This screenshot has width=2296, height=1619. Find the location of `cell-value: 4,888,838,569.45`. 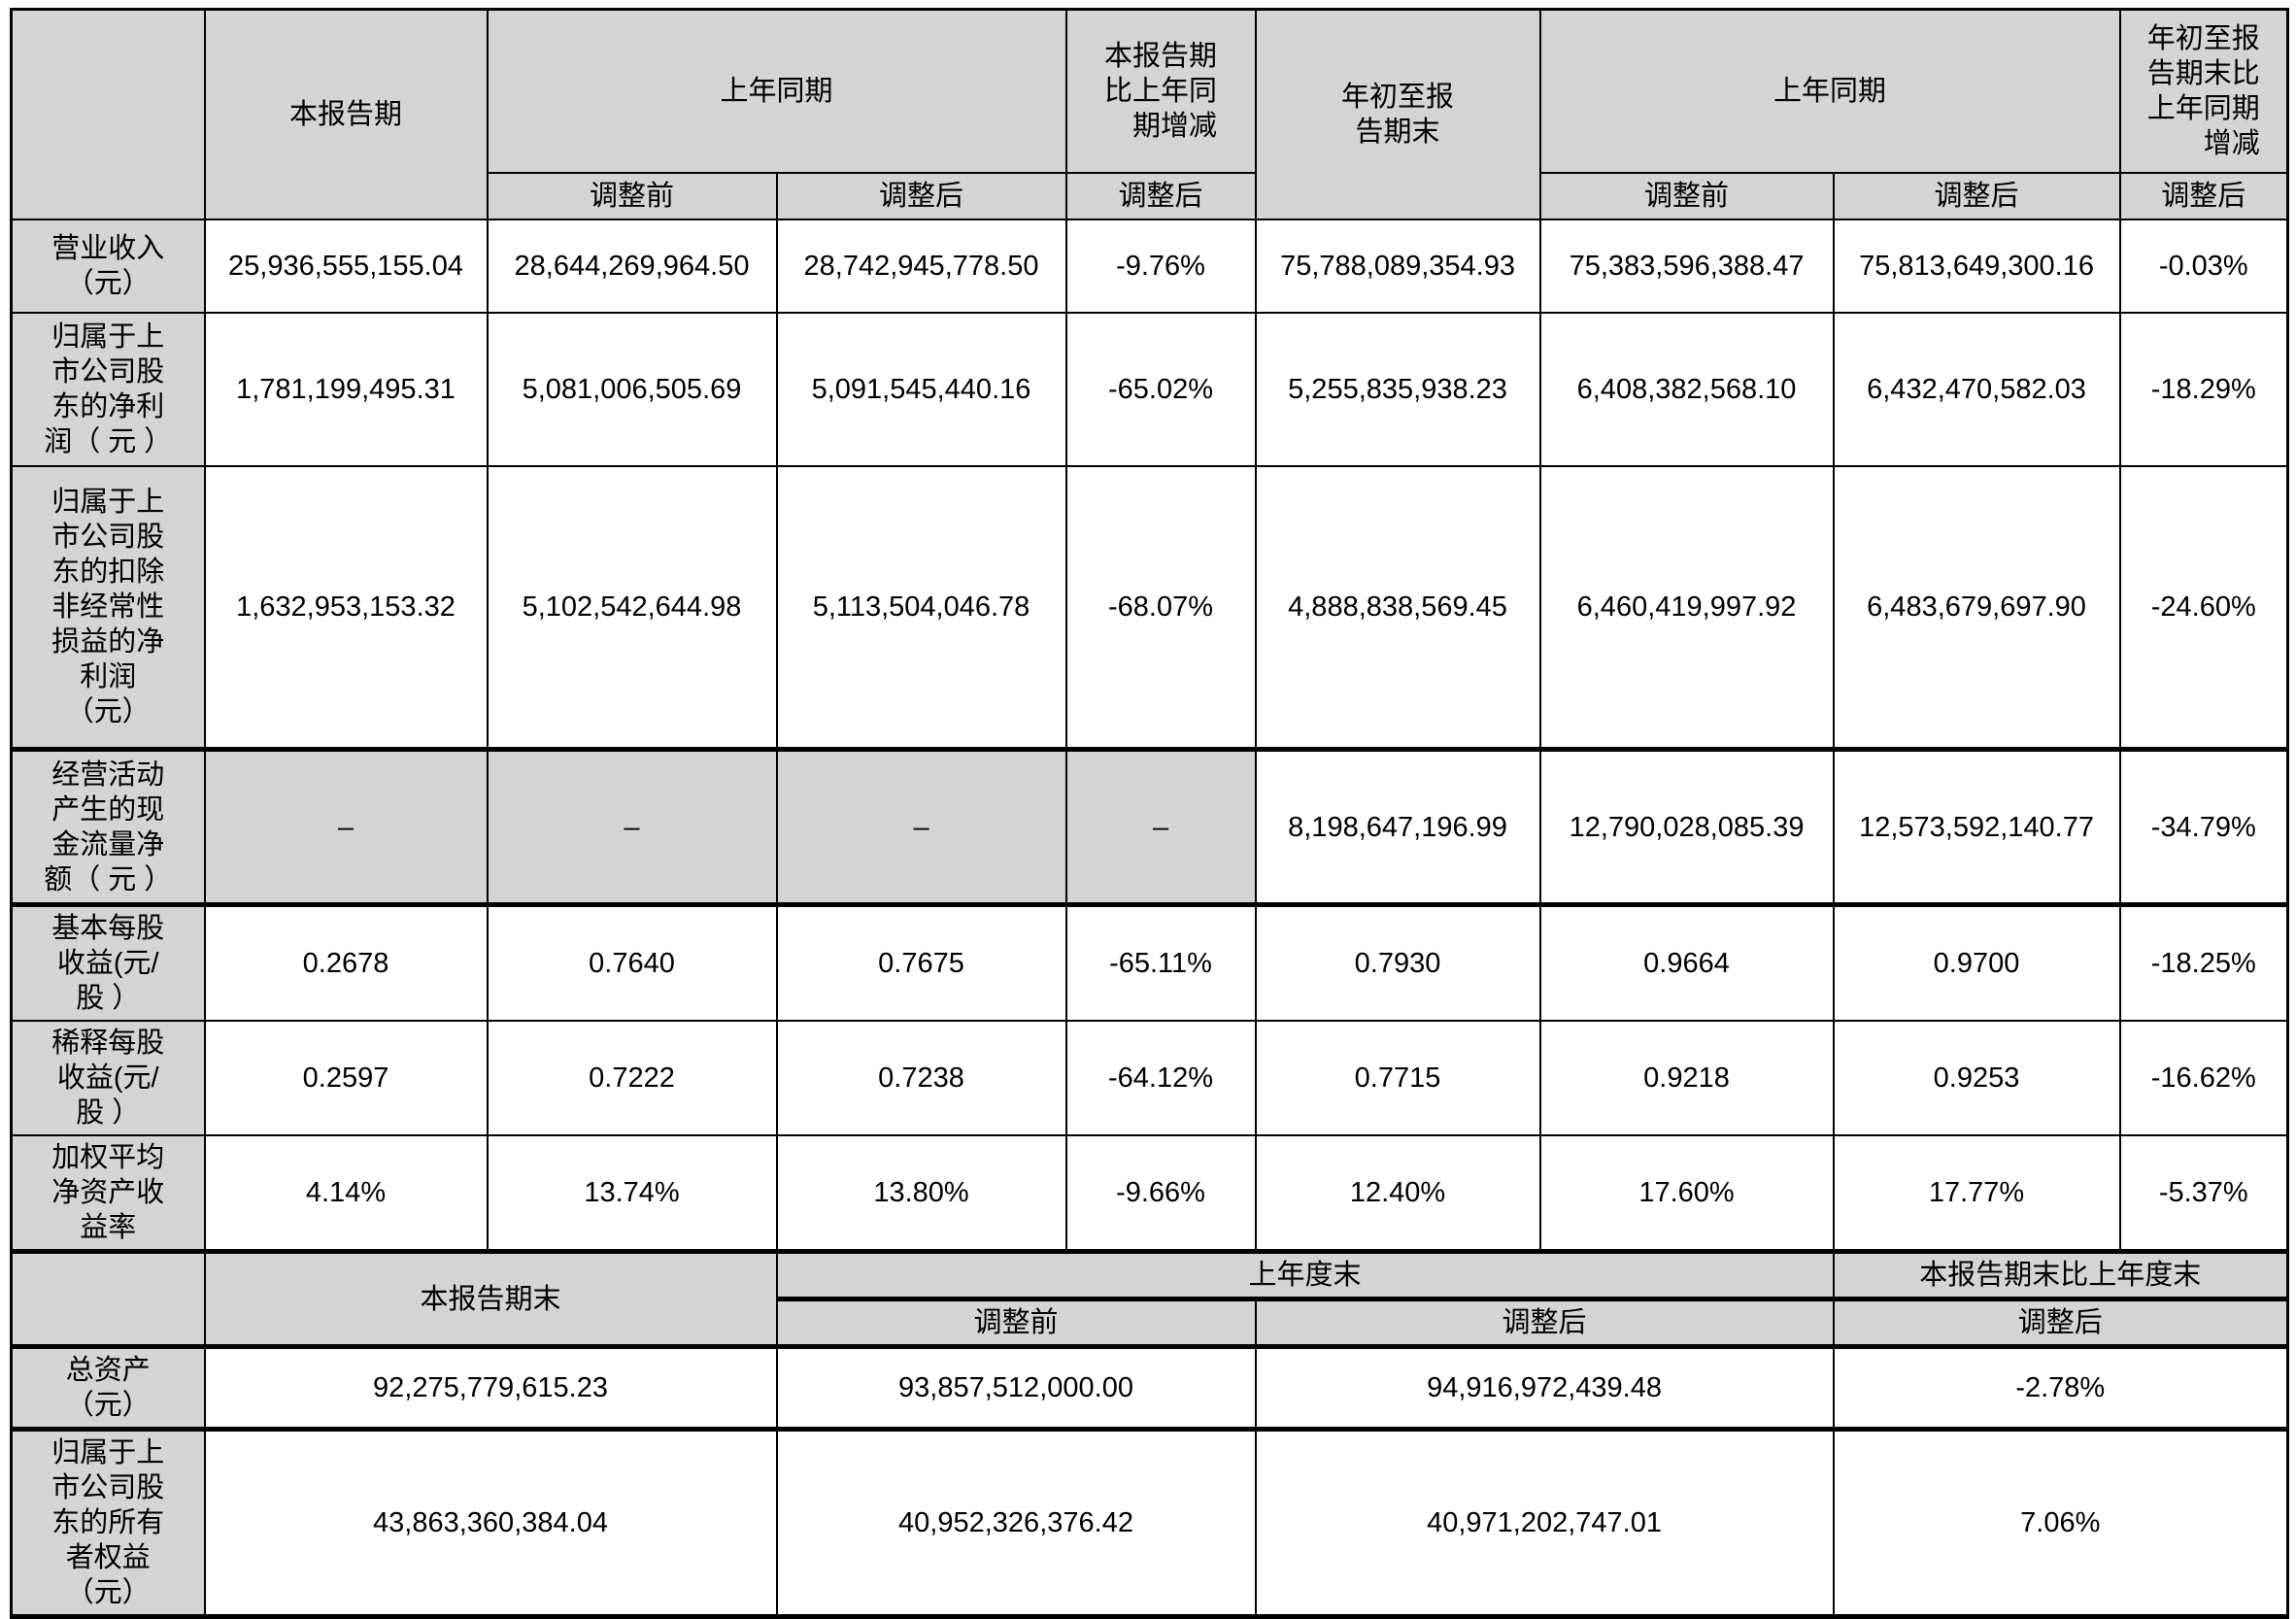

cell-value: 4,888,838,569.45 is located at coordinates (1397, 607).